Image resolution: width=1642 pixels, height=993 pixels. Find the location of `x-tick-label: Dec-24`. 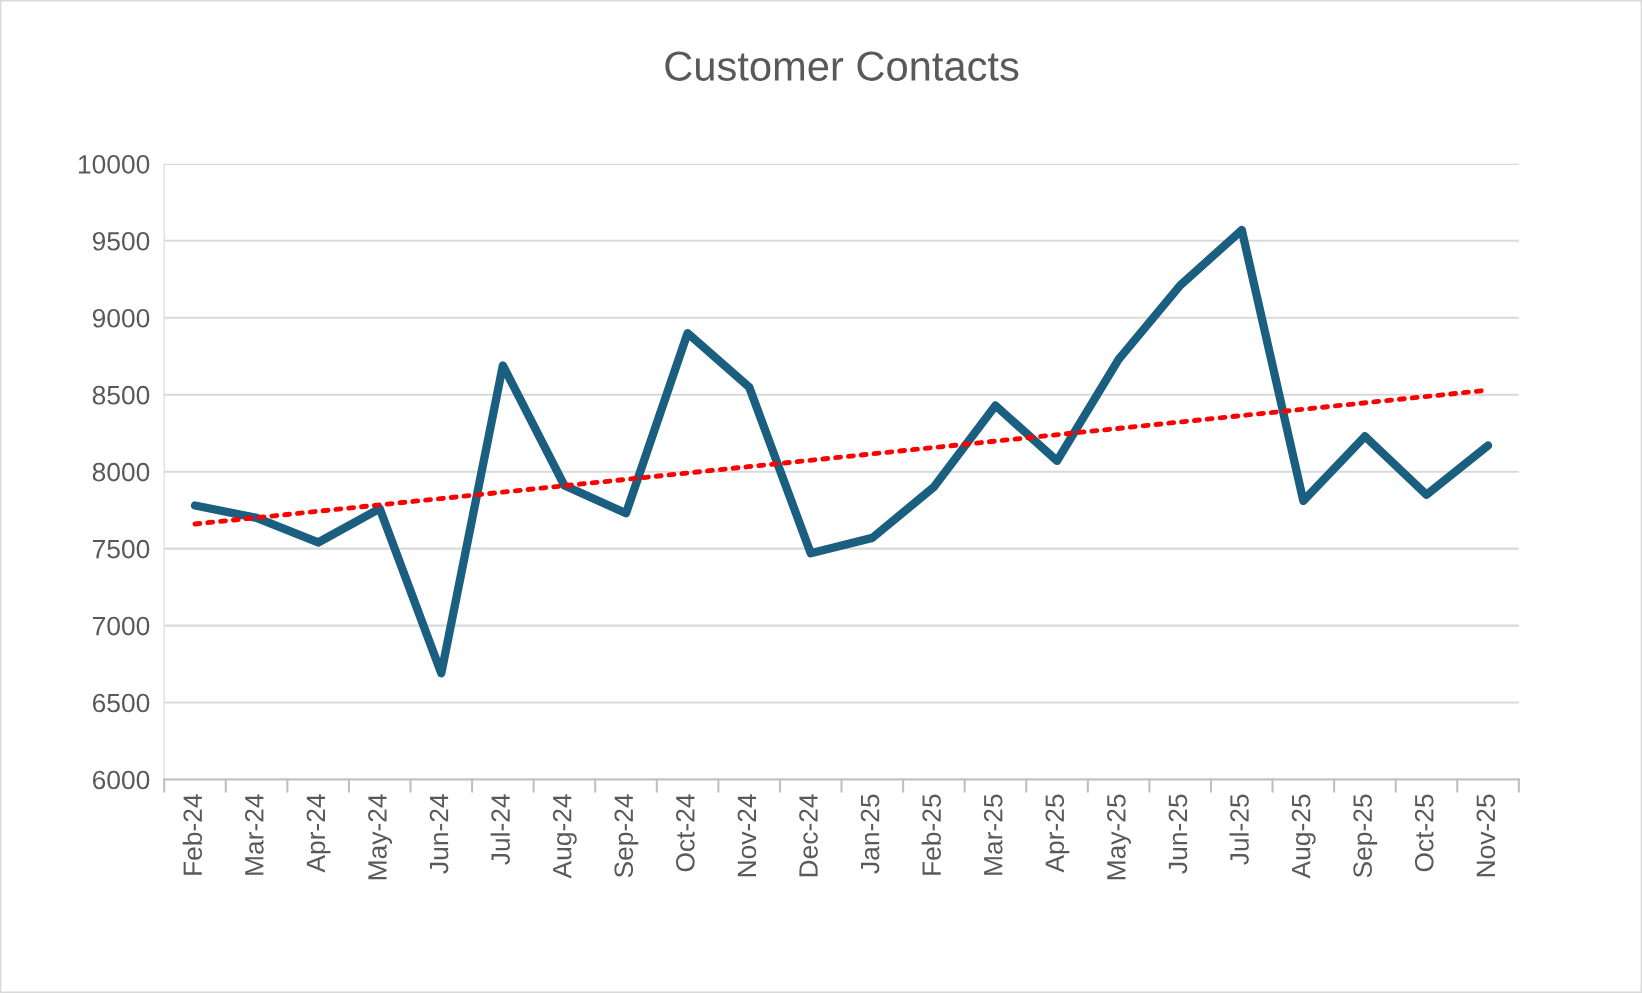

x-tick-label: Dec-24 is located at coordinates (808, 835).